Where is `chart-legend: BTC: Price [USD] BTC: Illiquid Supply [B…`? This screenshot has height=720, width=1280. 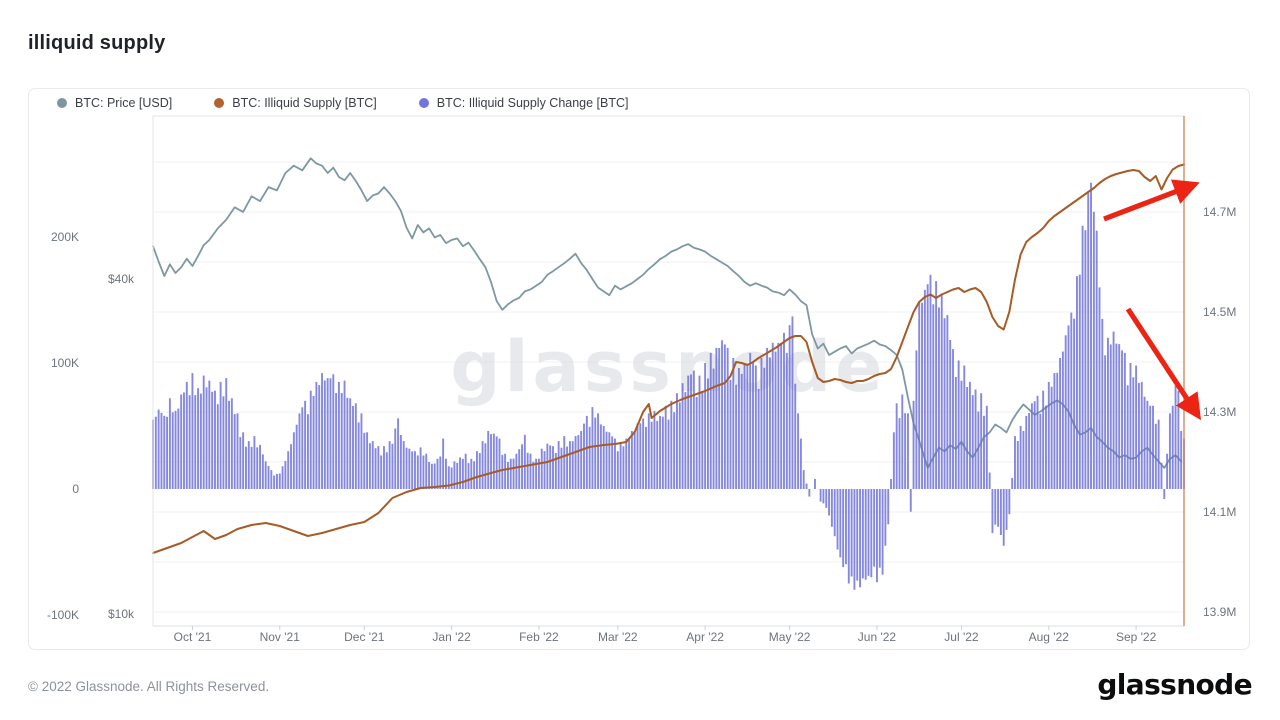 chart-legend: BTC: Price [USD] BTC: Illiquid Supply [B… is located at coordinates (343, 103).